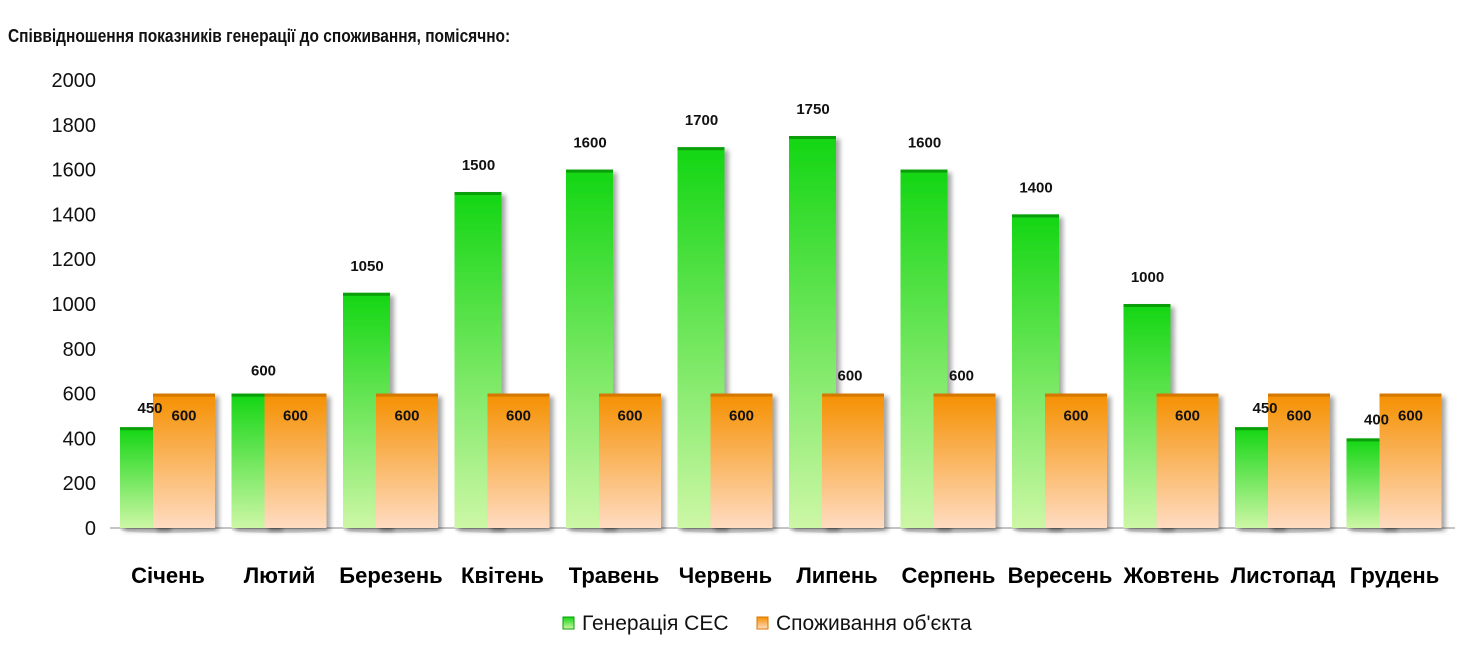 Image resolution: width=1471 pixels, height=648 pixels. I want to click on legend-label: Споживання об'єкта, so click(874, 623).